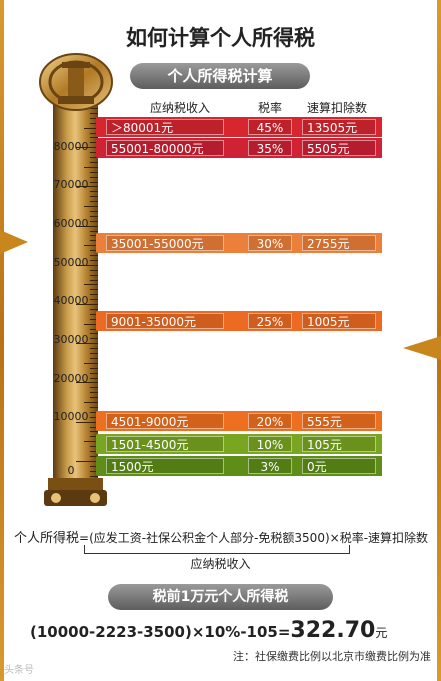  What do you see at coordinates (332, 656) in the screenshot?
I see `footnote: 注：社保缴费比例以北京市缴费比例为准` at bounding box center [332, 656].